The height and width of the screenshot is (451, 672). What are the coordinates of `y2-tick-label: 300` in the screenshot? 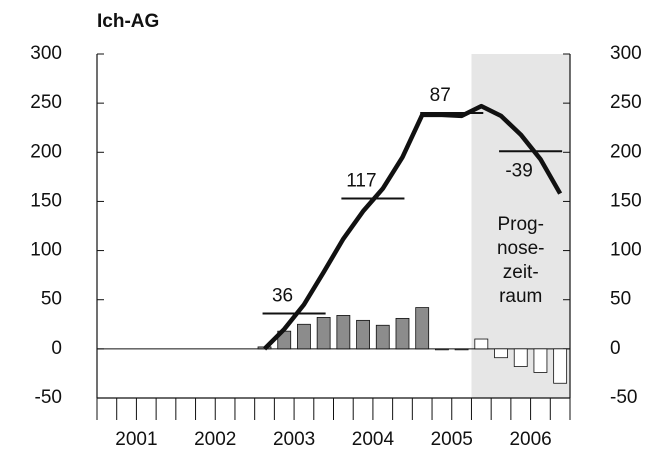 It's located at (626, 53).